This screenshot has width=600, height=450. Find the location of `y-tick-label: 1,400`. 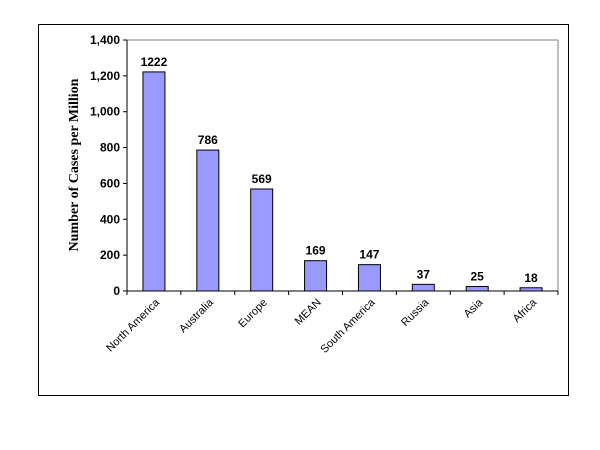

y-tick-label: 1,400 is located at coordinates (105, 40).